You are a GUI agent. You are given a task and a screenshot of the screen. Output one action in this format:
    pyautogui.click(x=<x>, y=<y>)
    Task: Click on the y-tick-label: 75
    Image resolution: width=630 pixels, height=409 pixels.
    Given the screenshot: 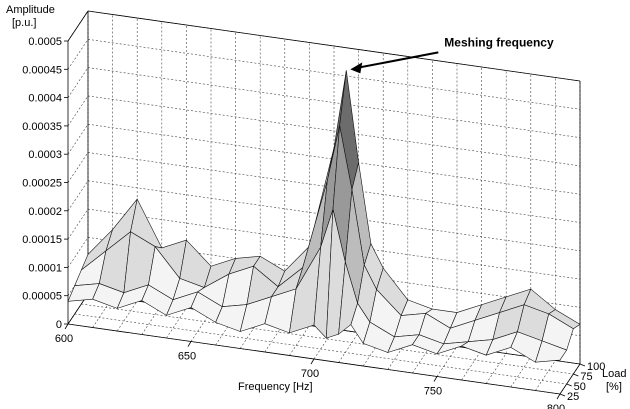 What is the action you would take?
    pyautogui.click(x=586, y=377)
    